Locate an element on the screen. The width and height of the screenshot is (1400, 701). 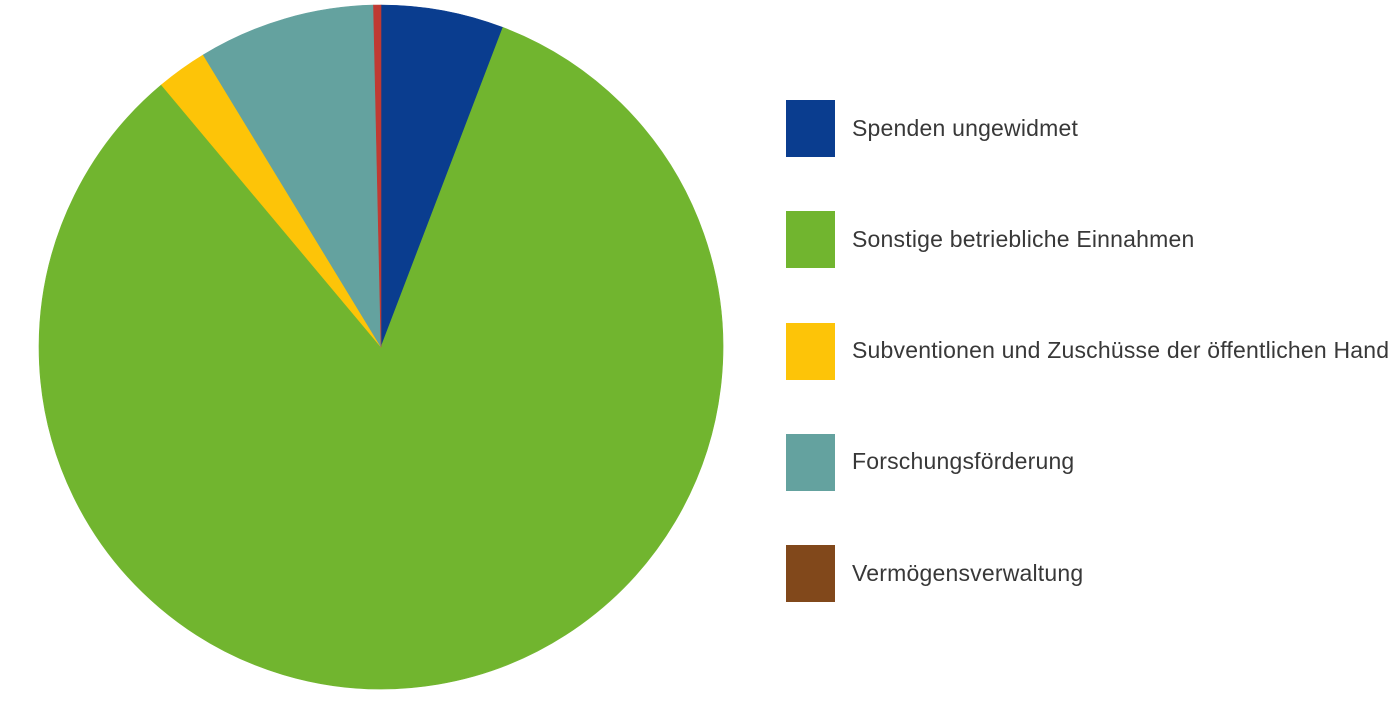
legend-label: Forschungsförderung is located at coordinates (963, 461).